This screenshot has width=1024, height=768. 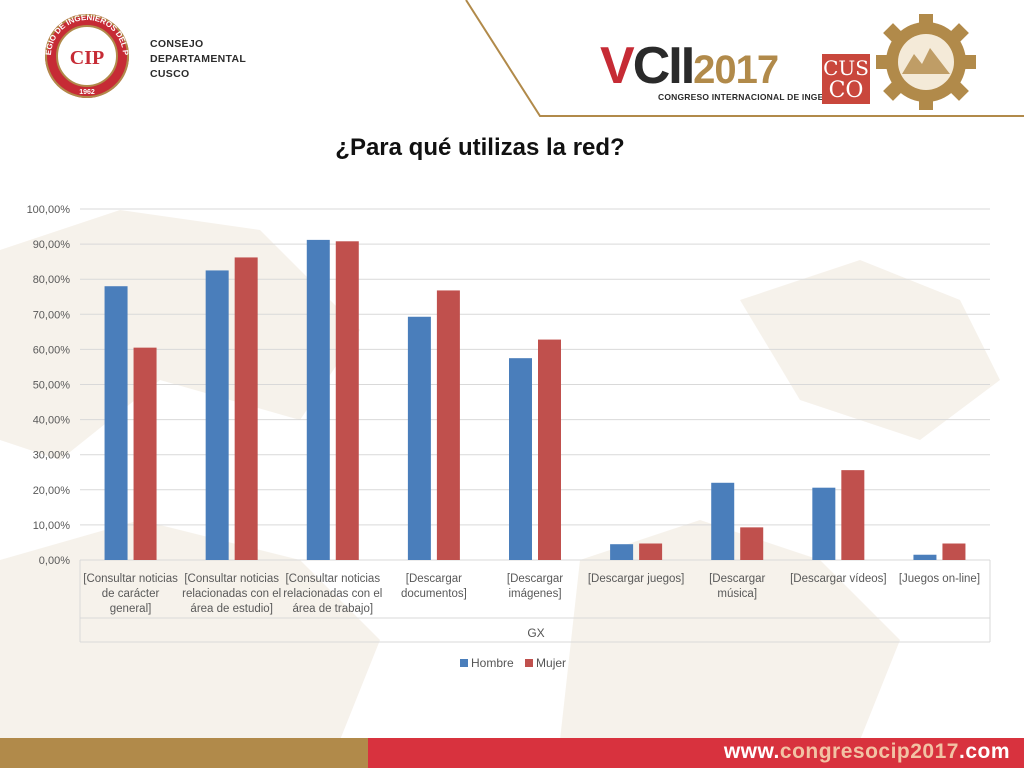 What do you see at coordinates (52, 421) in the screenshot?
I see `y-tick-label: 40,00%` at bounding box center [52, 421].